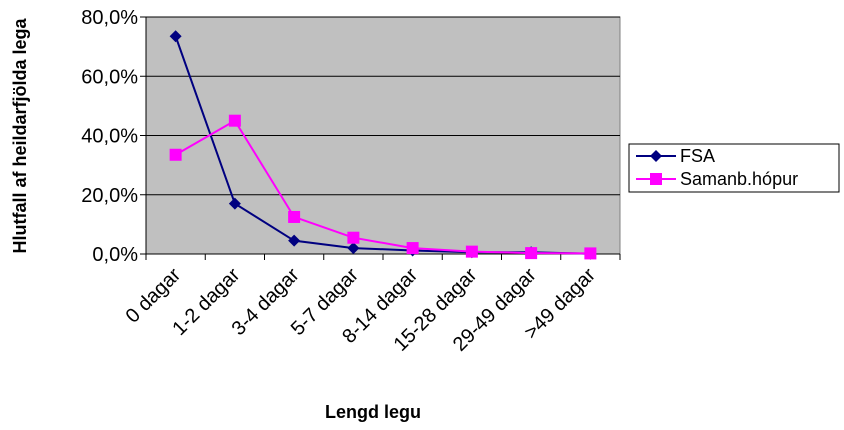 The width and height of the screenshot is (844, 430). Describe the element at coordinates (109, 77) in the screenshot. I see `y-tick-label: 60,0%` at that location.